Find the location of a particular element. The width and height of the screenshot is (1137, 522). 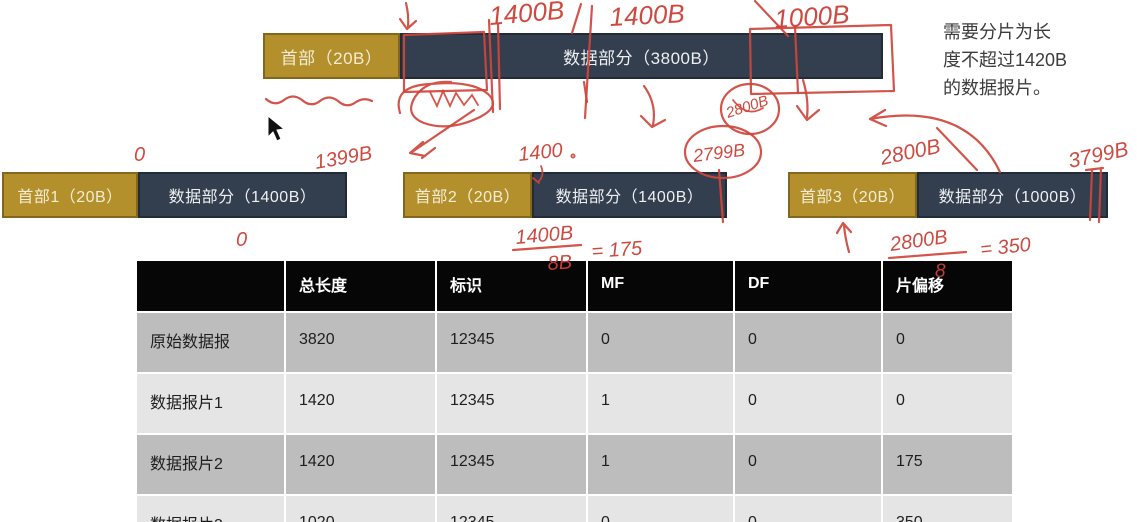

annotation-circled-2799: 2799B is located at coordinates (718, 153).